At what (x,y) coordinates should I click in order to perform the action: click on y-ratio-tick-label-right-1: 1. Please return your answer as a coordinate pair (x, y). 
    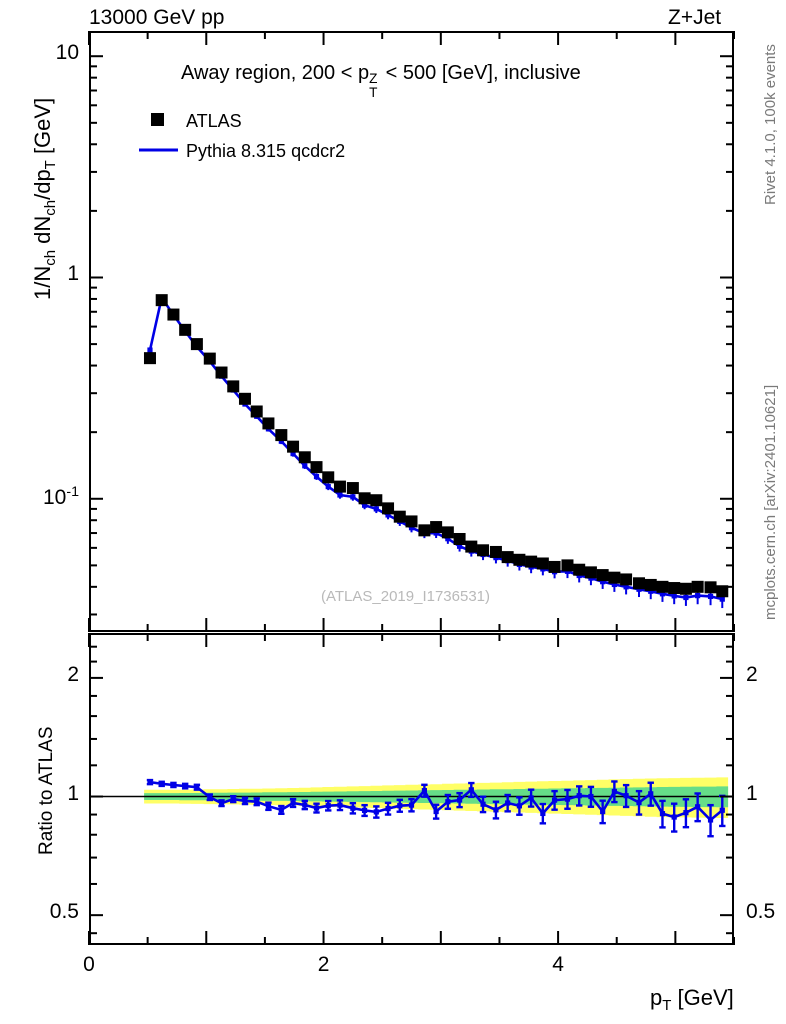
    Looking at the image, I should click on (752, 793).